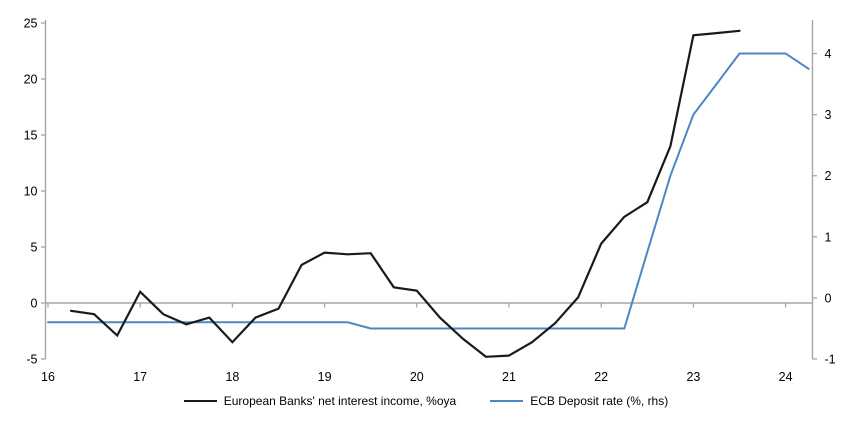  Describe the element at coordinates (34, 304) in the screenshot. I see `left-axis-tick-label: 0` at that location.